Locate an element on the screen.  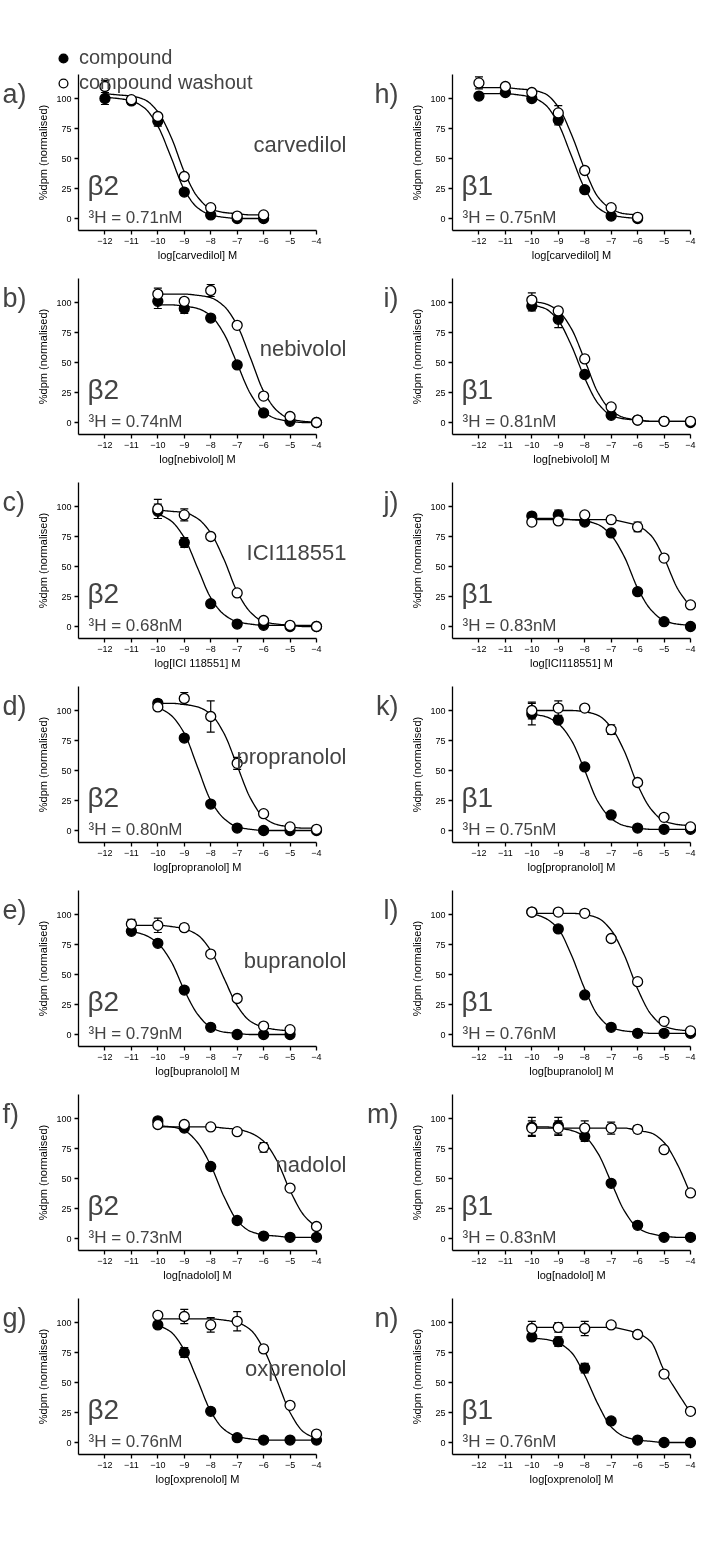
chart-title: j) is located at coordinates (390, 501).